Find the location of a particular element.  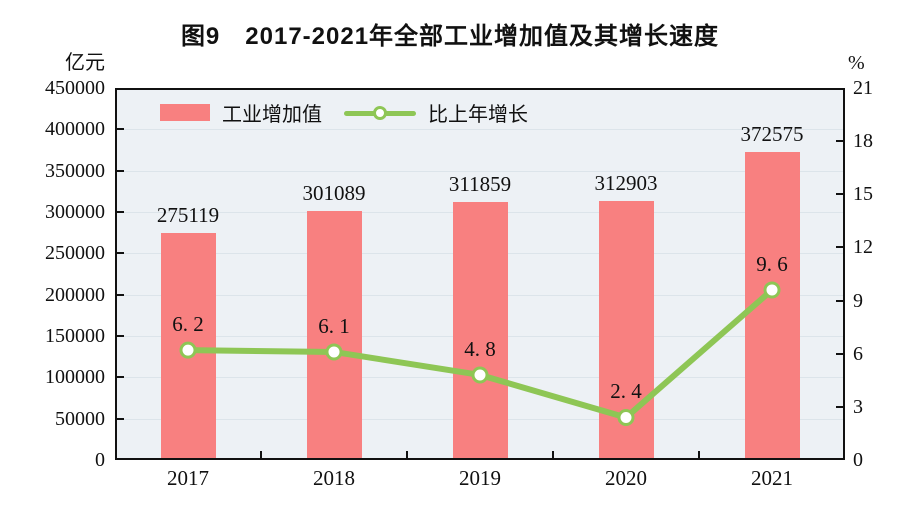

left-axis-tick-label: 300000 is located at coordinates (75, 212).